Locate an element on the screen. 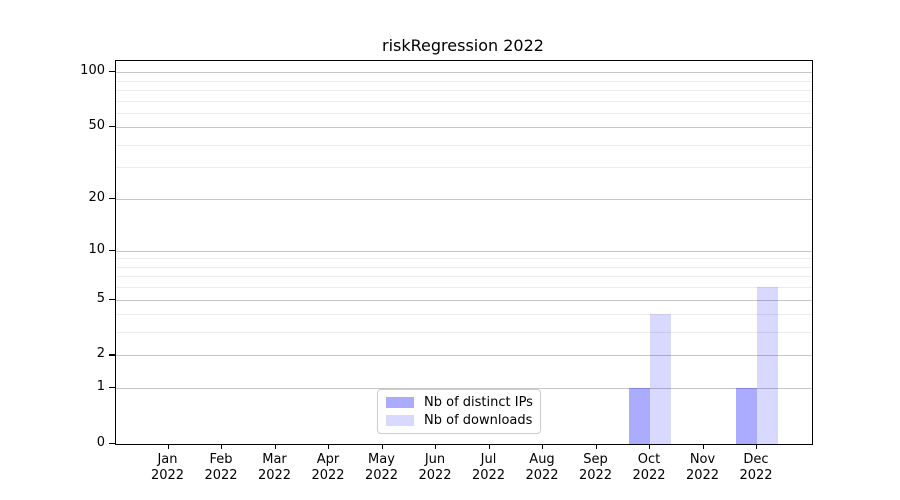 The width and height of the screenshot is (900, 500). x-tick-label-mar: Mar 2022 is located at coordinates (274, 467).